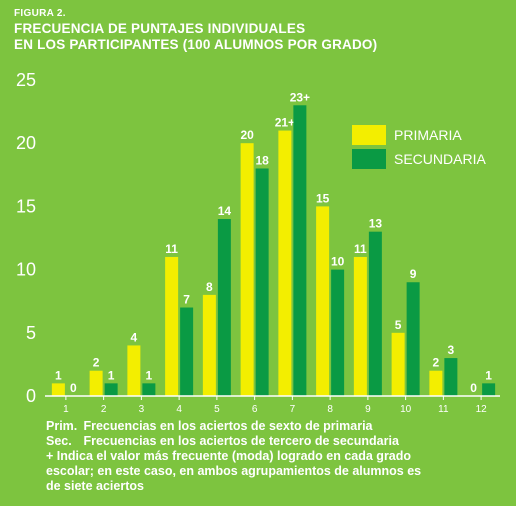  I want to click on note-moda-3: de siete aciertos, so click(95, 486).